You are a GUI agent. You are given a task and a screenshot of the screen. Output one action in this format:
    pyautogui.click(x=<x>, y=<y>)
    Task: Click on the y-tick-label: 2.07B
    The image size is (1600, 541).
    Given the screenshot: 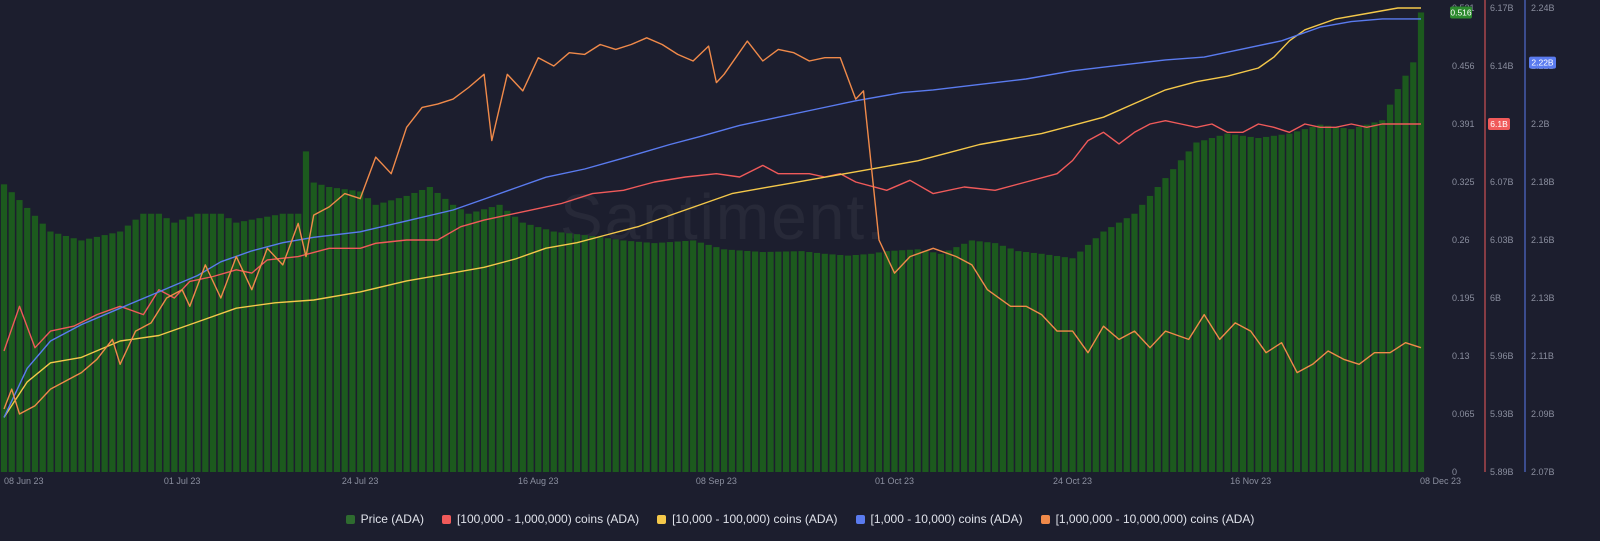 What is the action you would take?
    pyautogui.click(x=1543, y=472)
    